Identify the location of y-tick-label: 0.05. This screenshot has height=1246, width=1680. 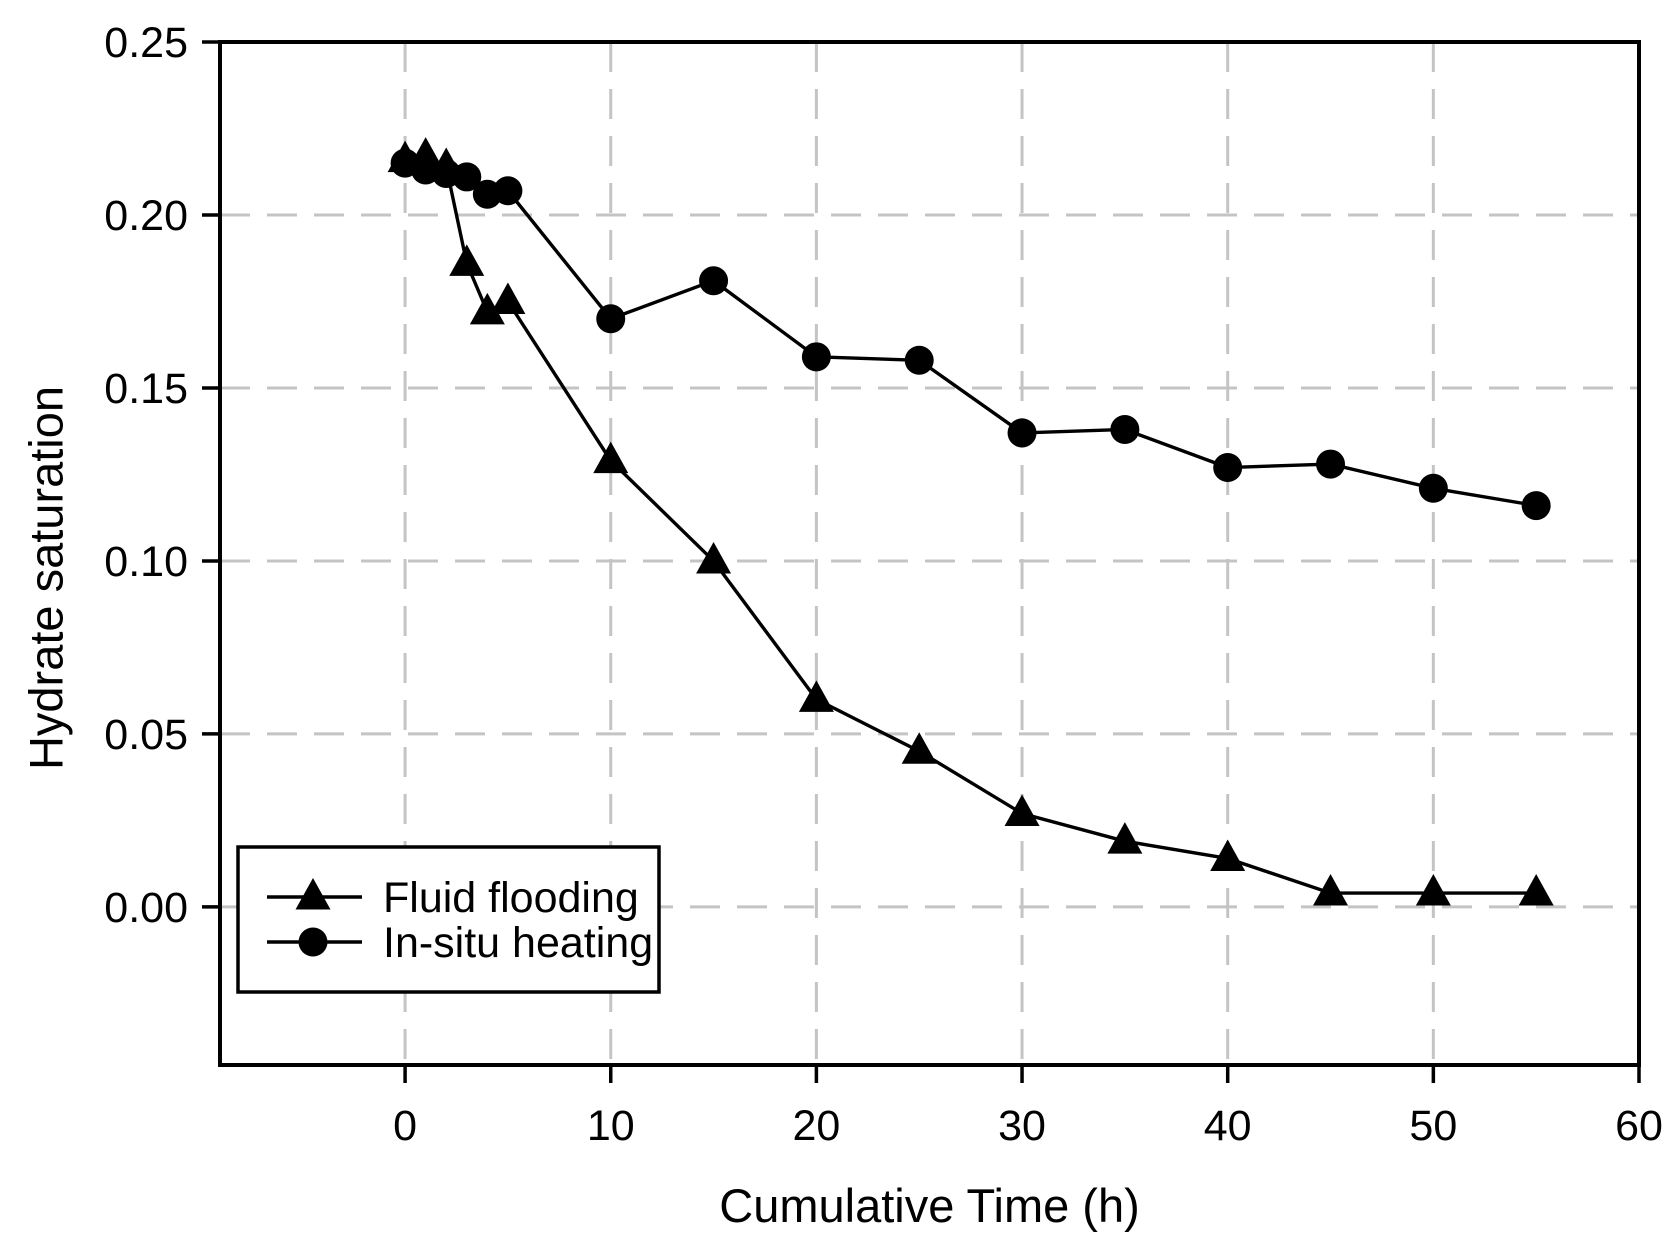
(146, 735).